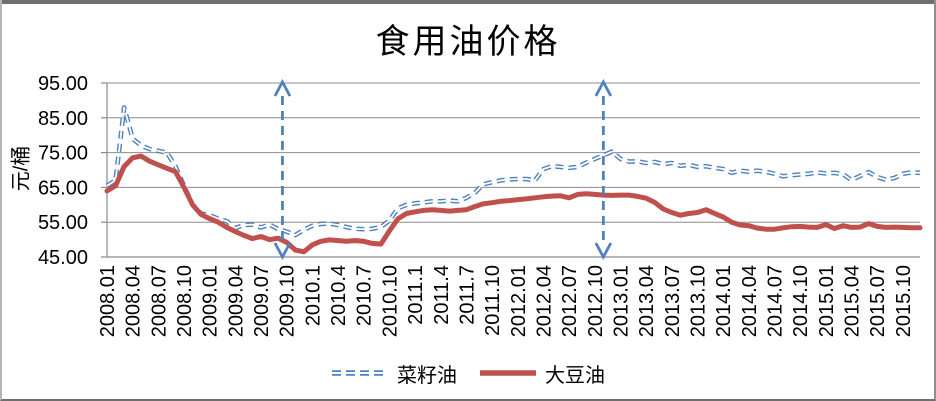  I want to click on window-top-edge, so click(468, 2).